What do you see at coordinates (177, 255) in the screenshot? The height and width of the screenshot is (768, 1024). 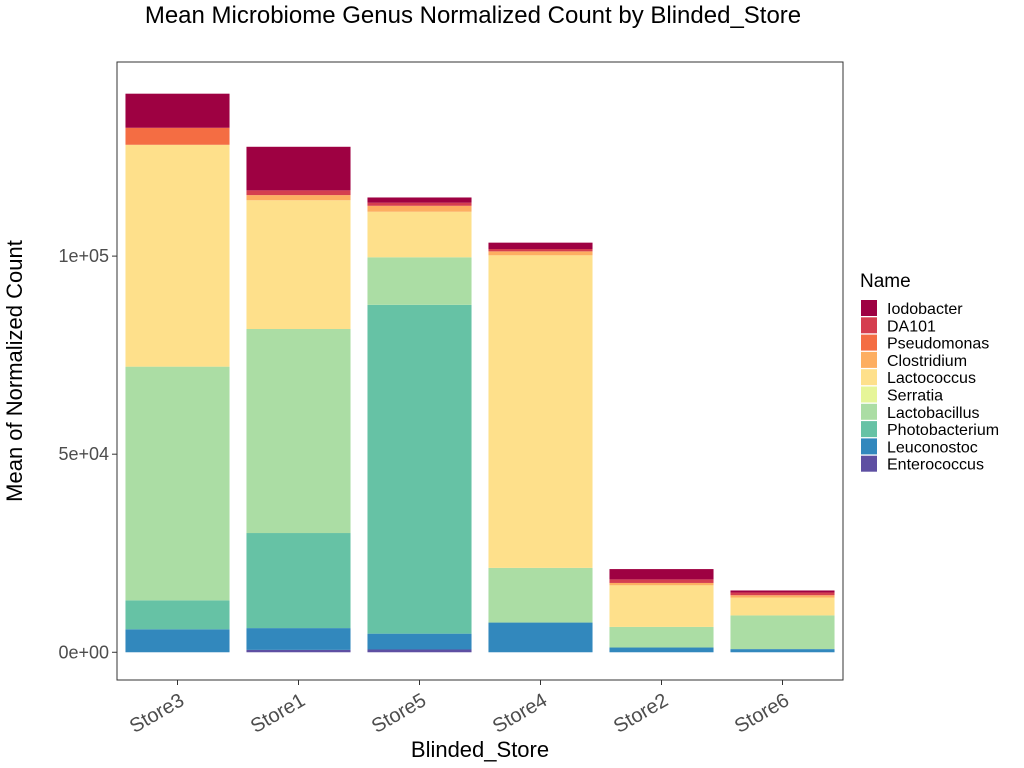 I see `bar-segment-store3-lactococcus` at bounding box center [177, 255].